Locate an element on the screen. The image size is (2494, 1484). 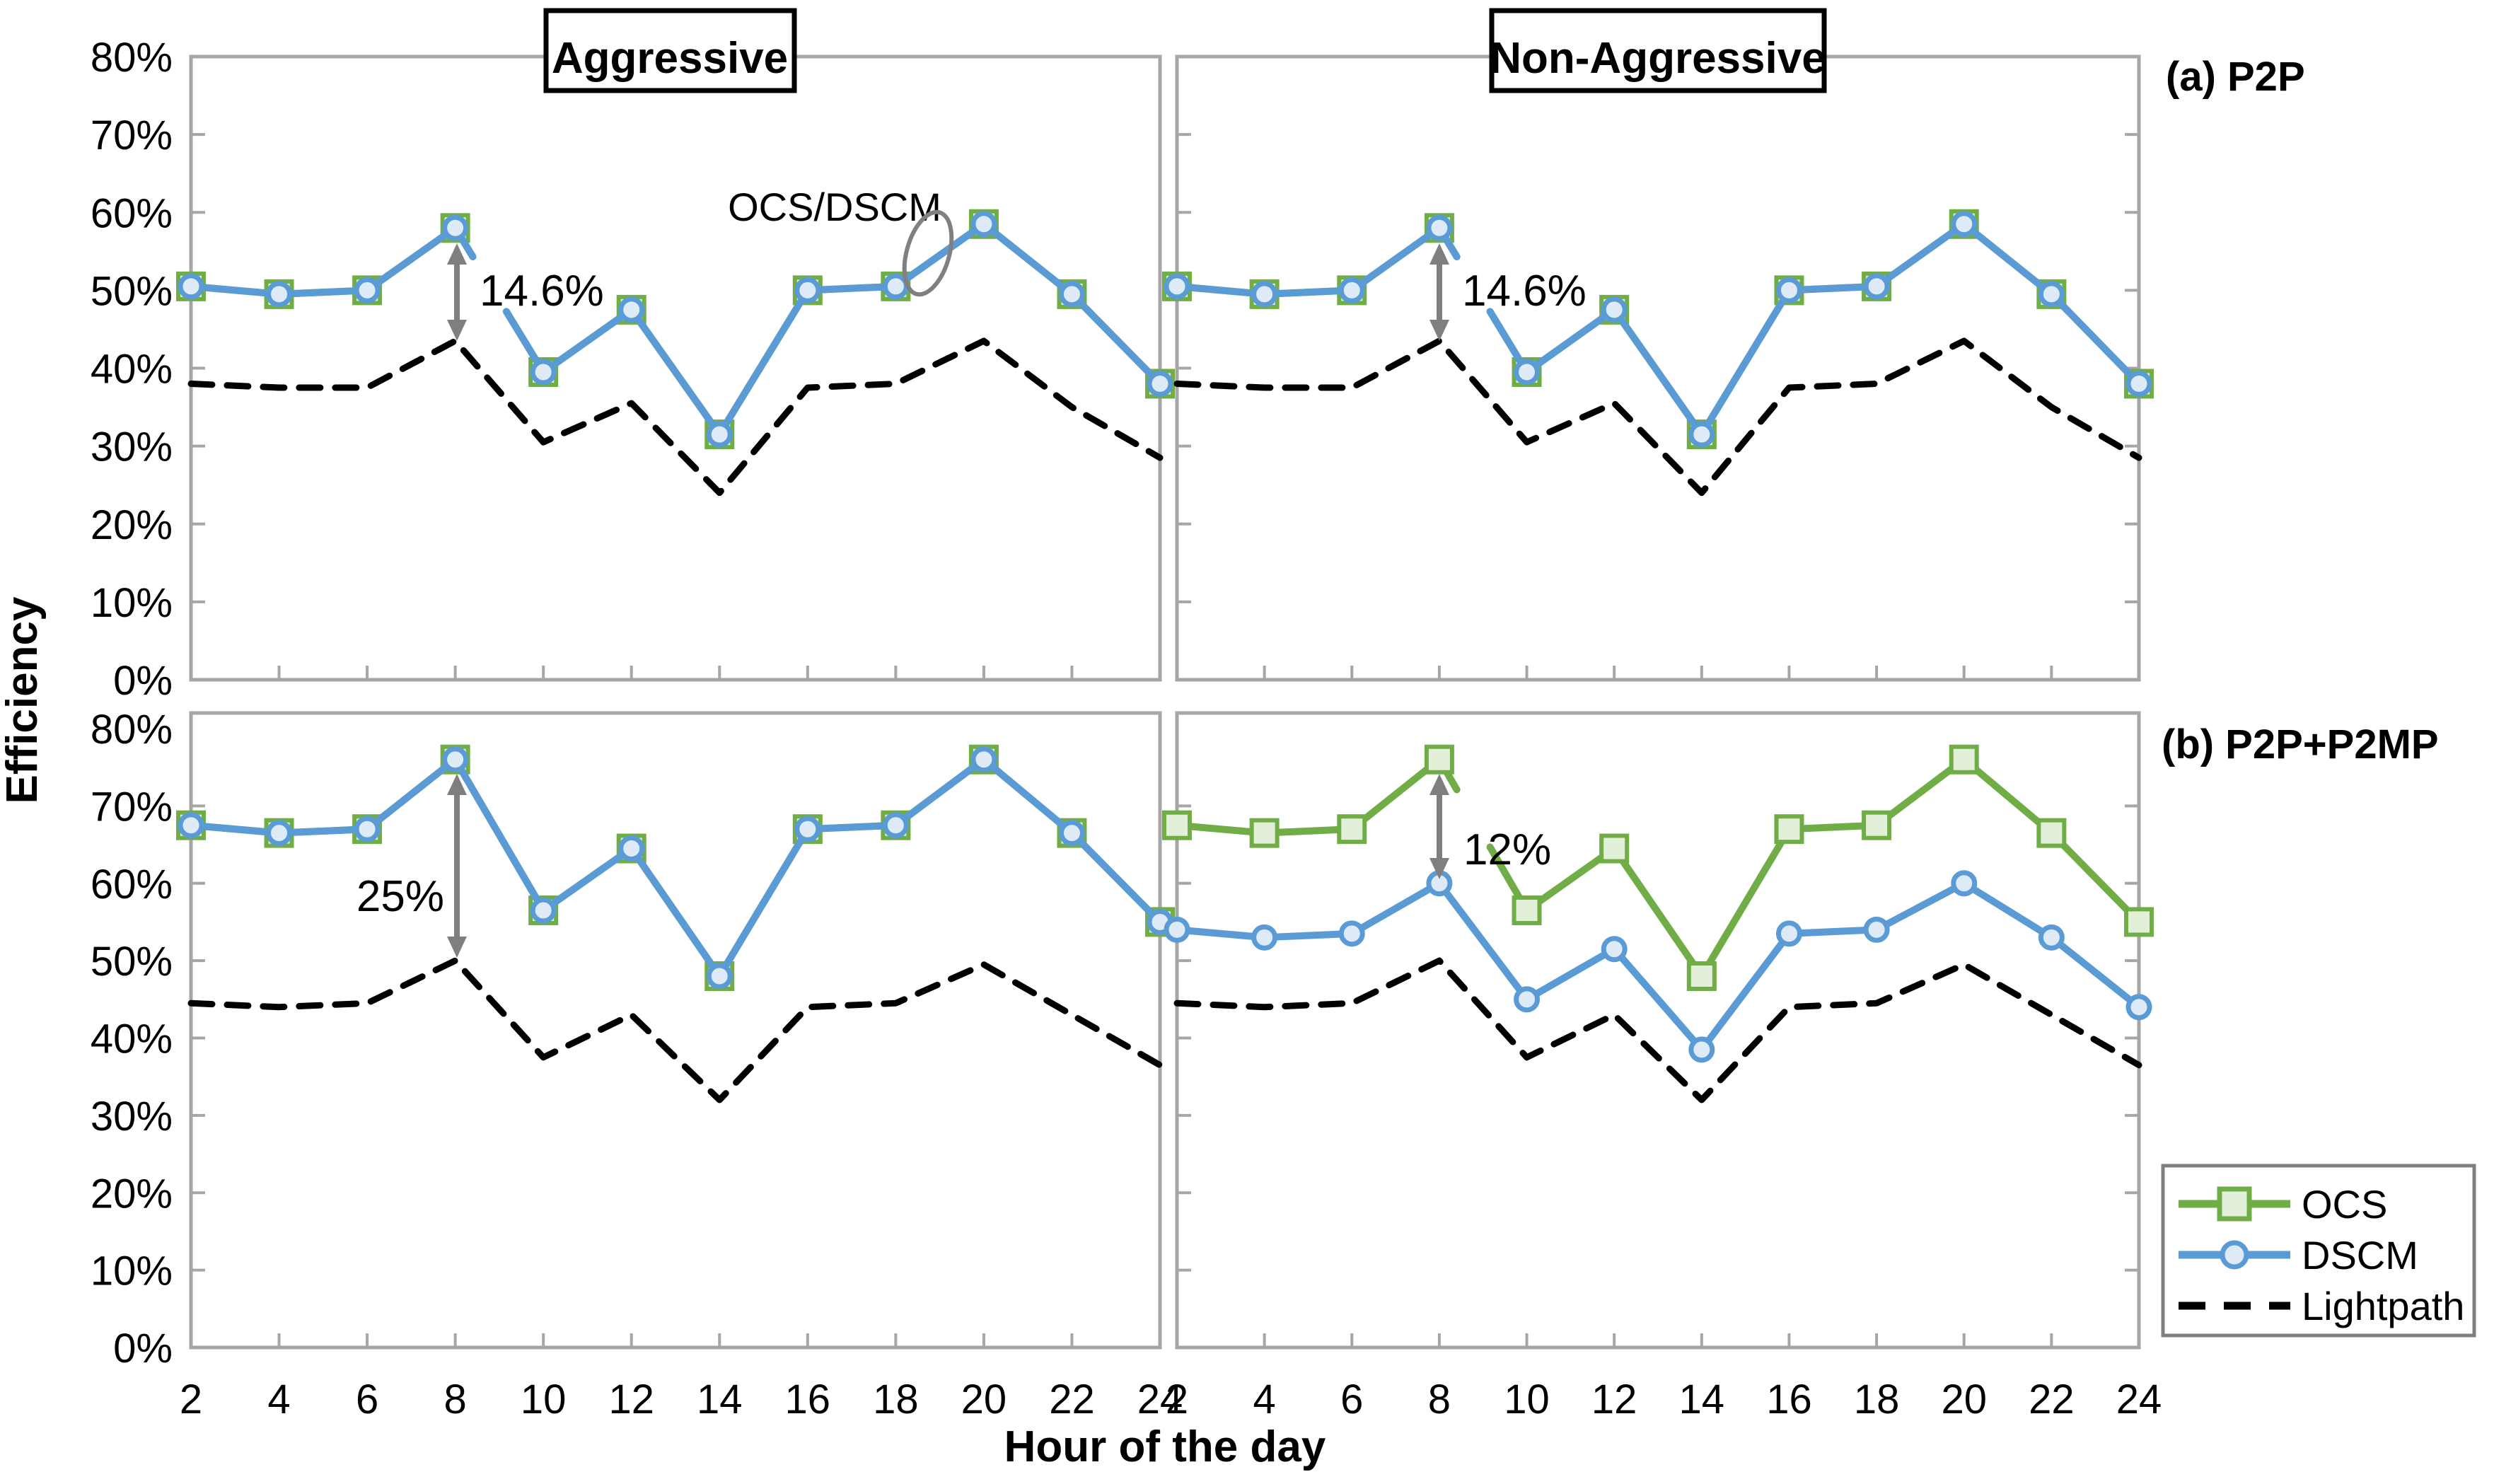
y-tick-label: 70% is located at coordinates (132, 135).